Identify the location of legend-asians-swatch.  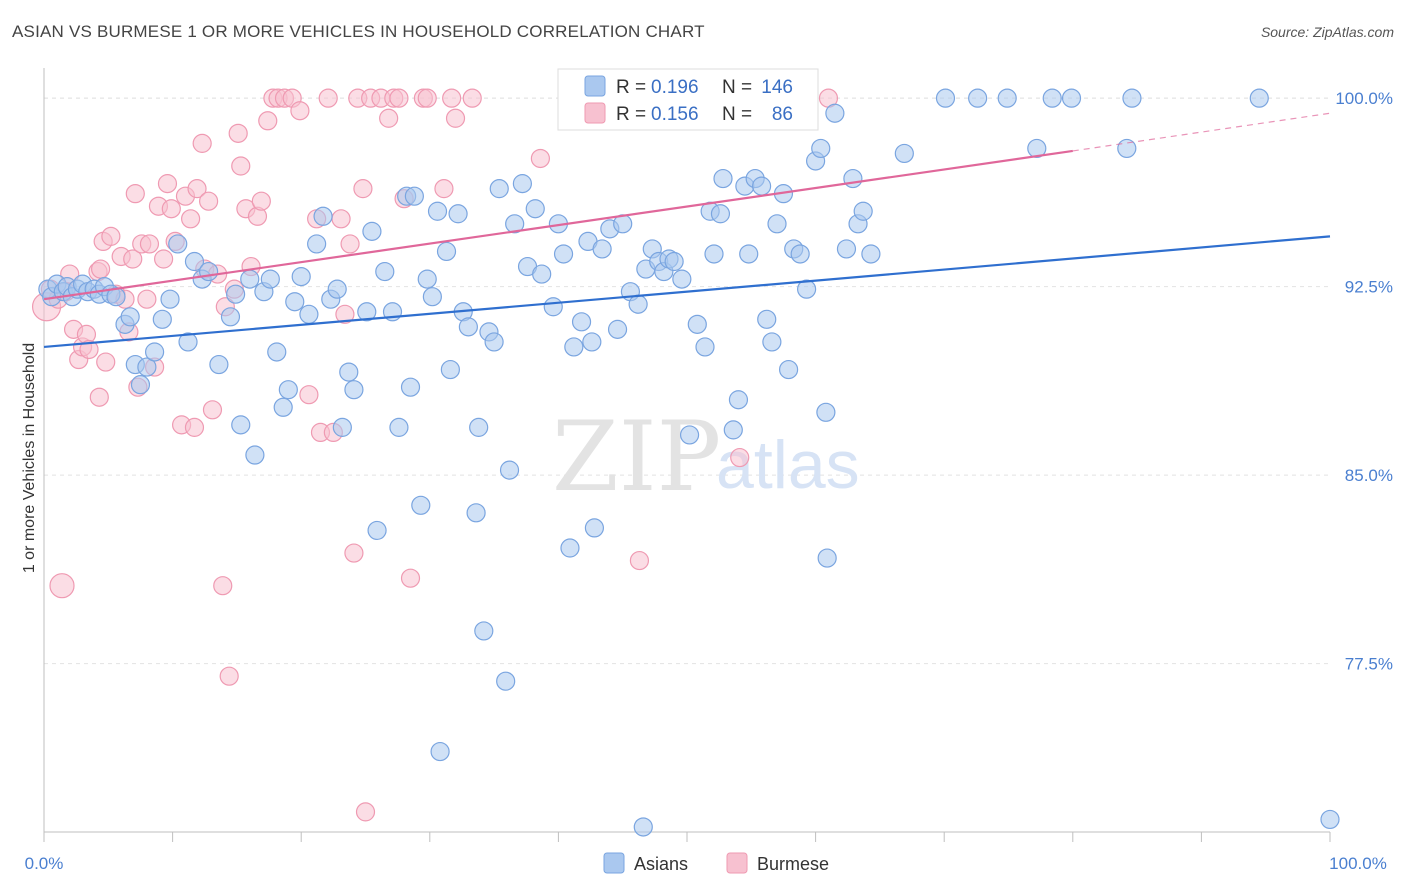
(614, 863).